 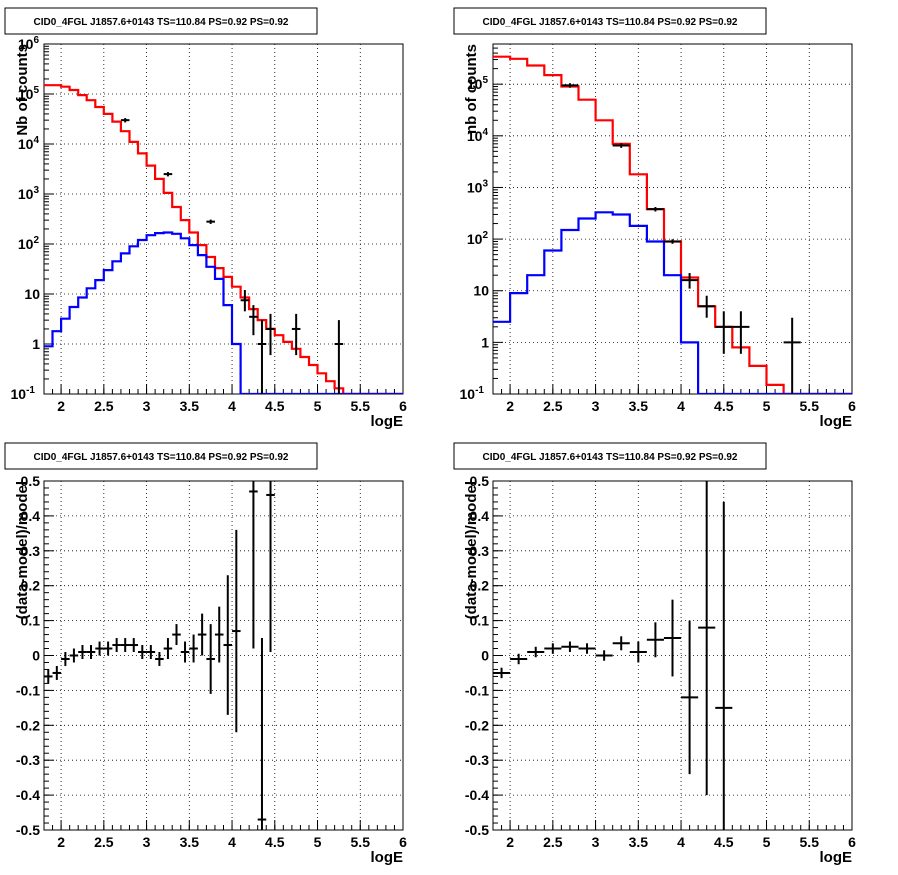 What do you see at coordinates (31, 551) in the screenshot?
I see `y-tick-label: 0.3` at bounding box center [31, 551].